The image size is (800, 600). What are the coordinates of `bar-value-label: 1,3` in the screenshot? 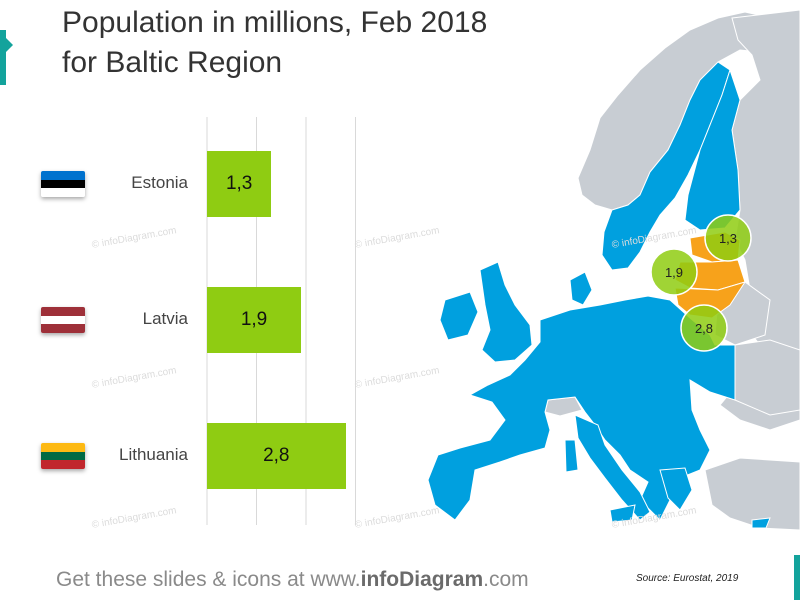 It's located at (239, 183).